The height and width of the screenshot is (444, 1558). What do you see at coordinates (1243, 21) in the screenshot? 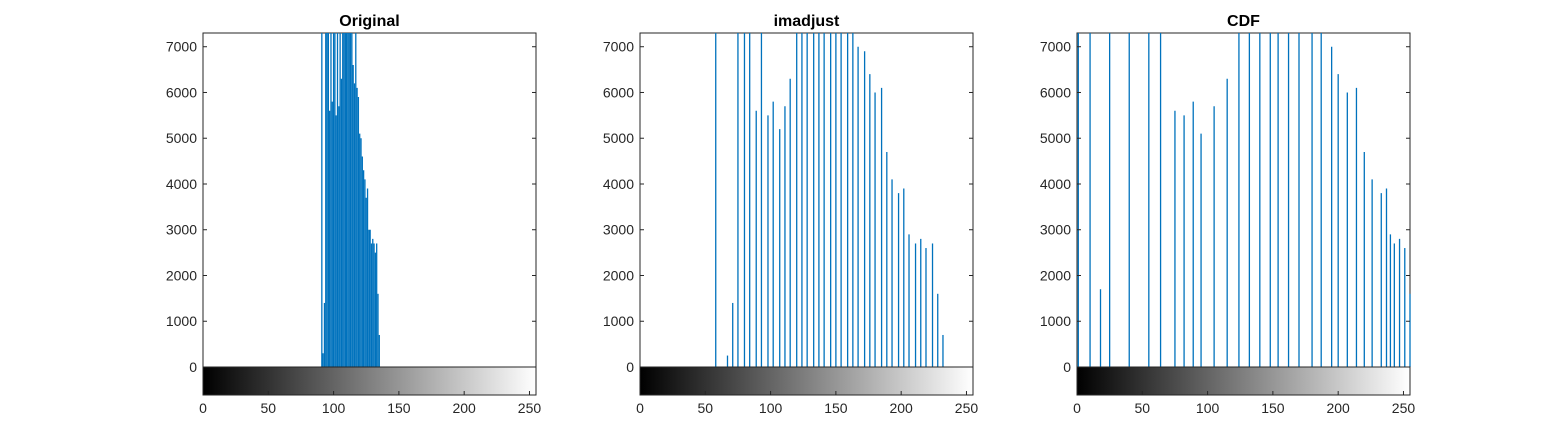
I see `chart-title: CDF` at bounding box center [1243, 21].